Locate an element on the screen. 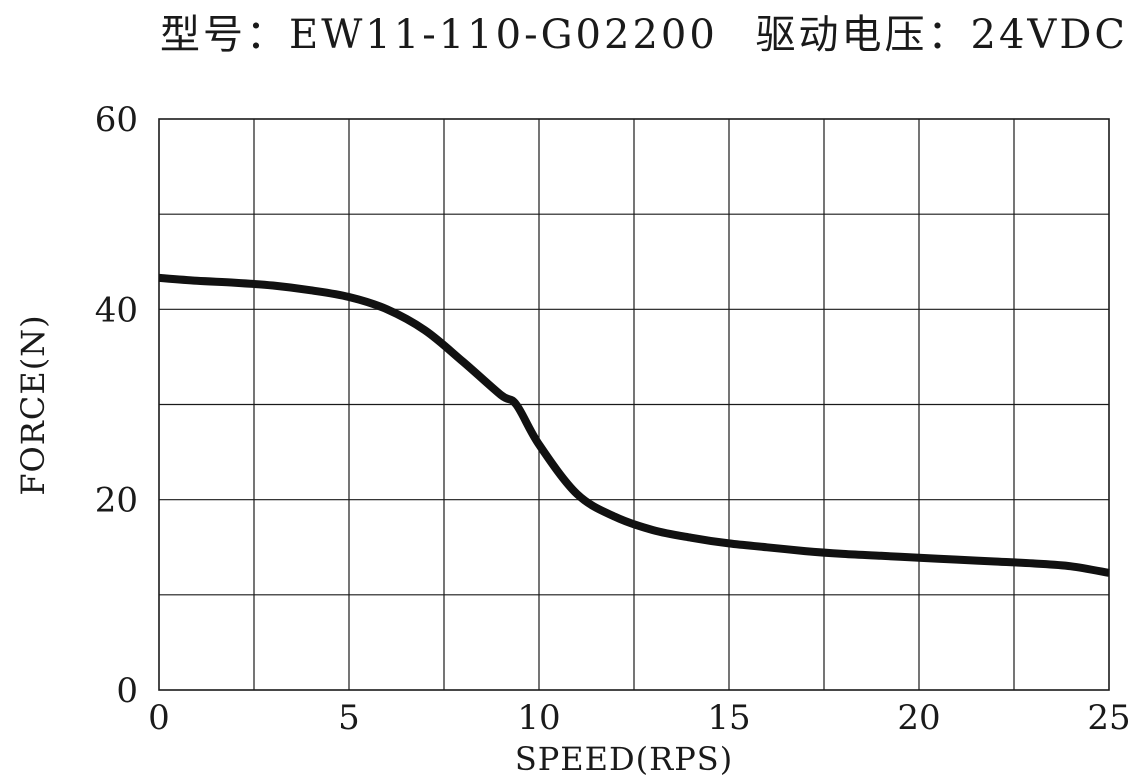 This screenshot has height=782, width=1148. chart-title-model: 型号：EW11-110-G02200 is located at coordinates (439, 35).